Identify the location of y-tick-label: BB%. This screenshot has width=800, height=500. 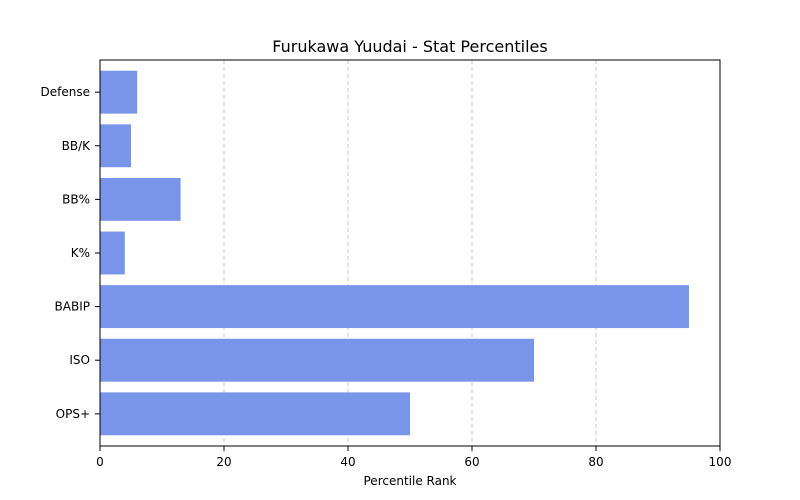
(76, 199).